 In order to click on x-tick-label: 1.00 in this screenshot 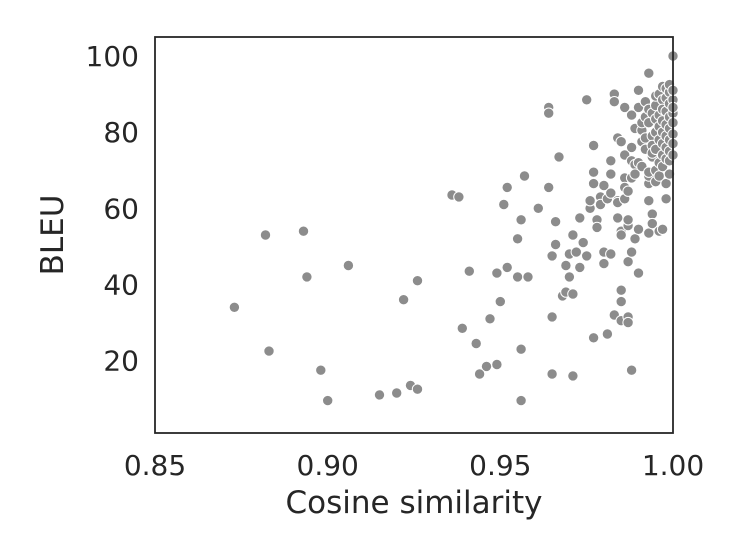, I will do `click(673, 465)`.